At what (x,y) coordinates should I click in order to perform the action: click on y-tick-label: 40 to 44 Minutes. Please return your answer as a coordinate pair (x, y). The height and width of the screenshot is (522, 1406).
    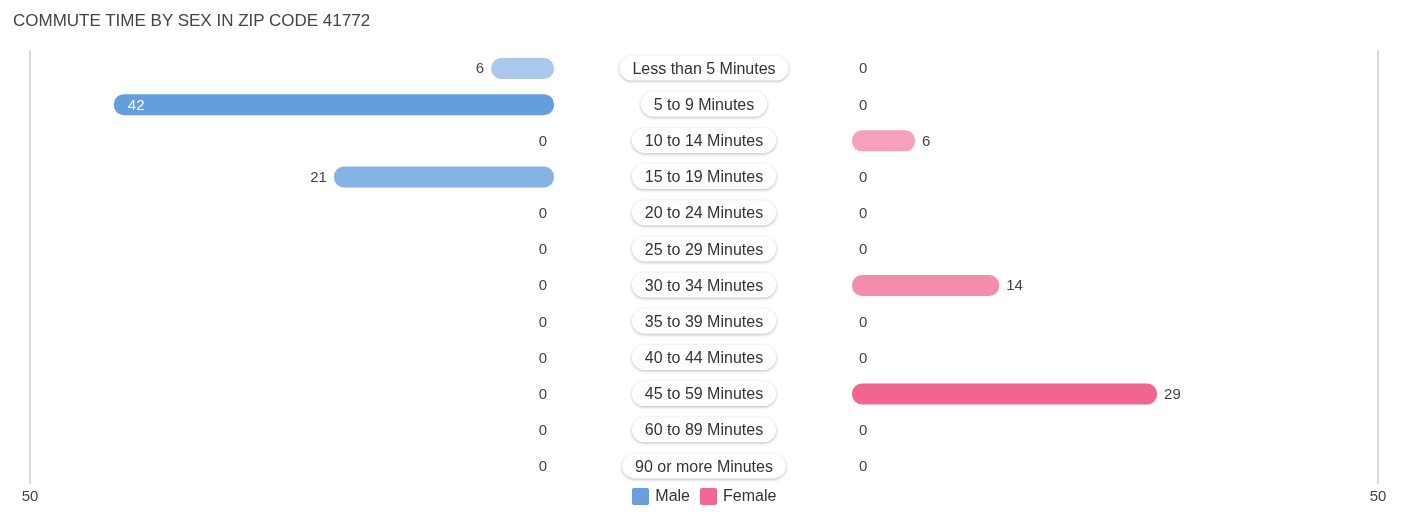
    Looking at the image, I should click on (704, 358).